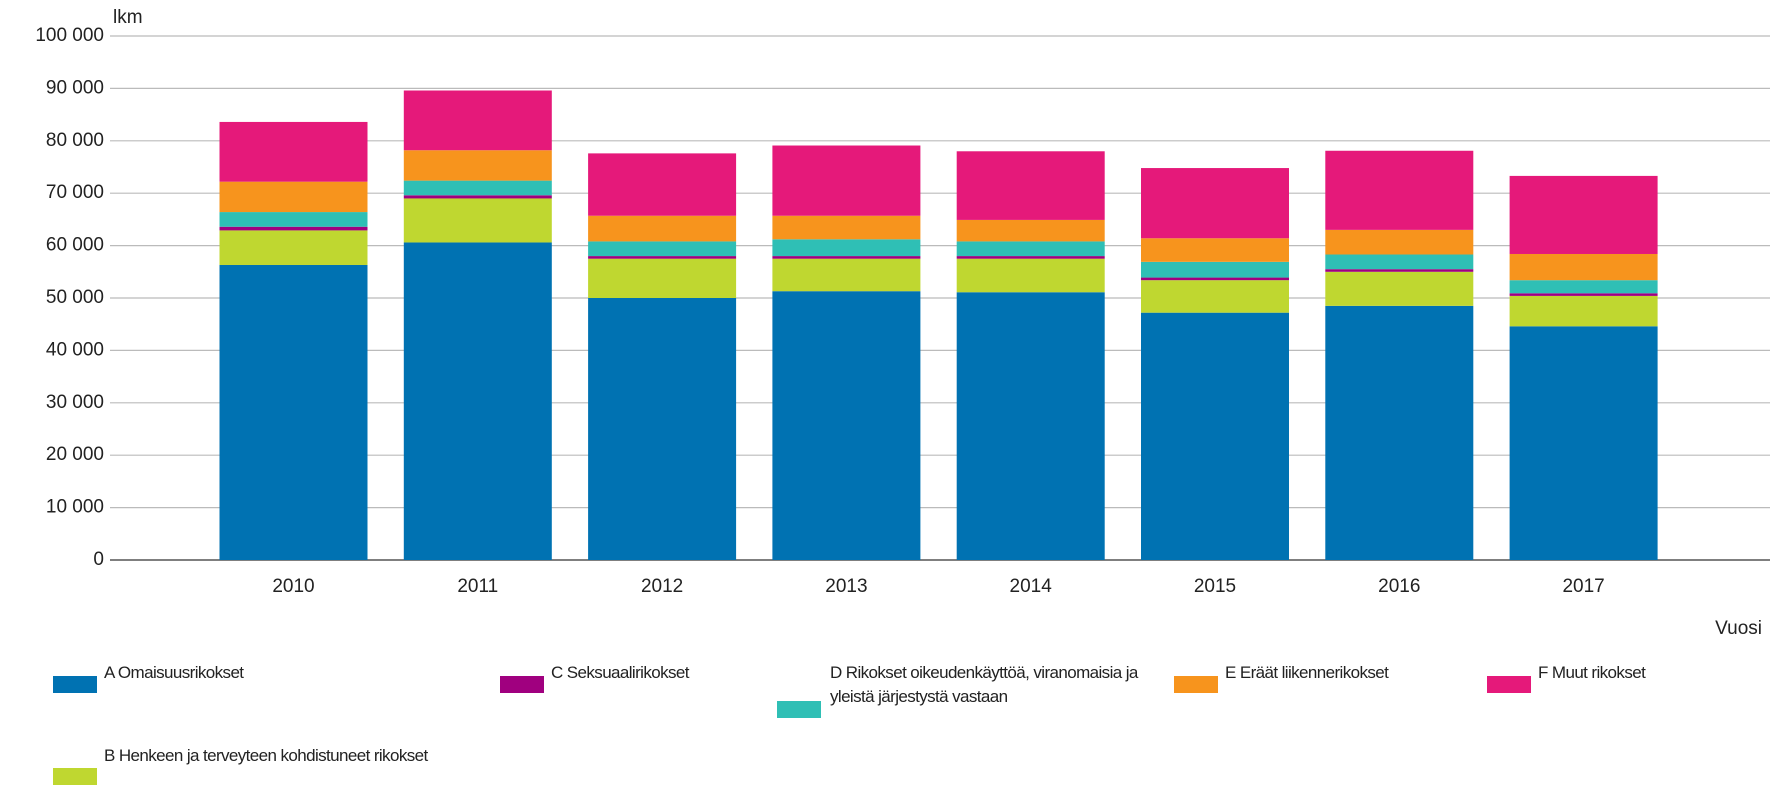 The width and height of the screenshot is (1770, 798). What do you see at coordinates (98, 559) in the screenshot?
I see `y-tick-label: 0` at bounding box center [98, 559].